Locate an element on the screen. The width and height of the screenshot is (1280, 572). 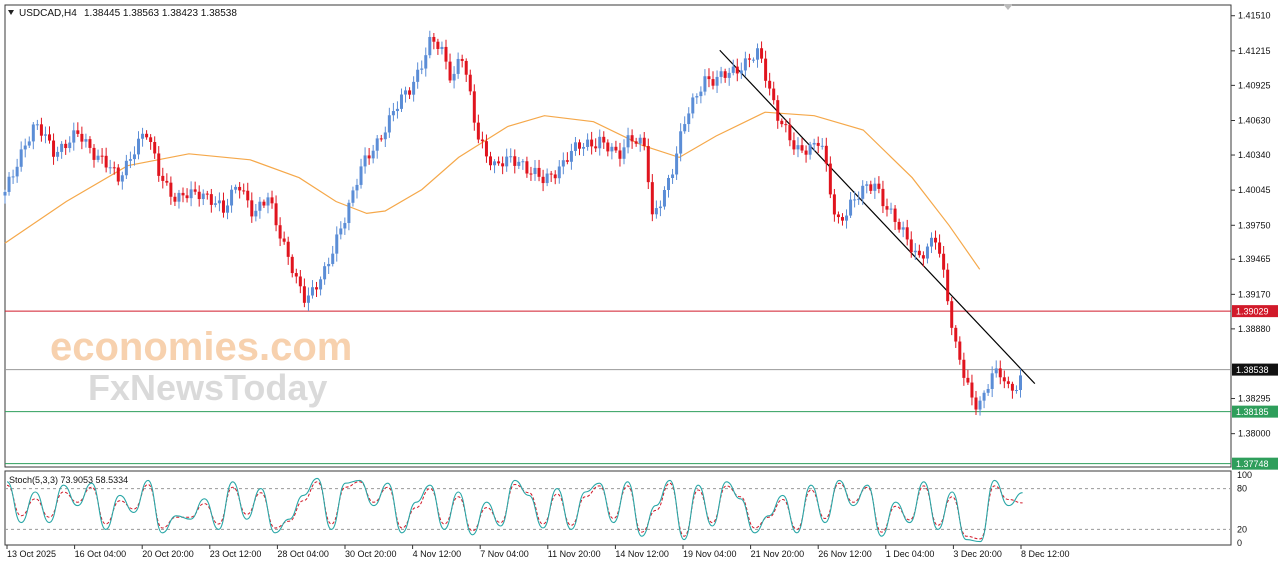
ohlc-values: 1.38445 1.38563 1.38423 1.38538 is located at coordinates (160, 13).